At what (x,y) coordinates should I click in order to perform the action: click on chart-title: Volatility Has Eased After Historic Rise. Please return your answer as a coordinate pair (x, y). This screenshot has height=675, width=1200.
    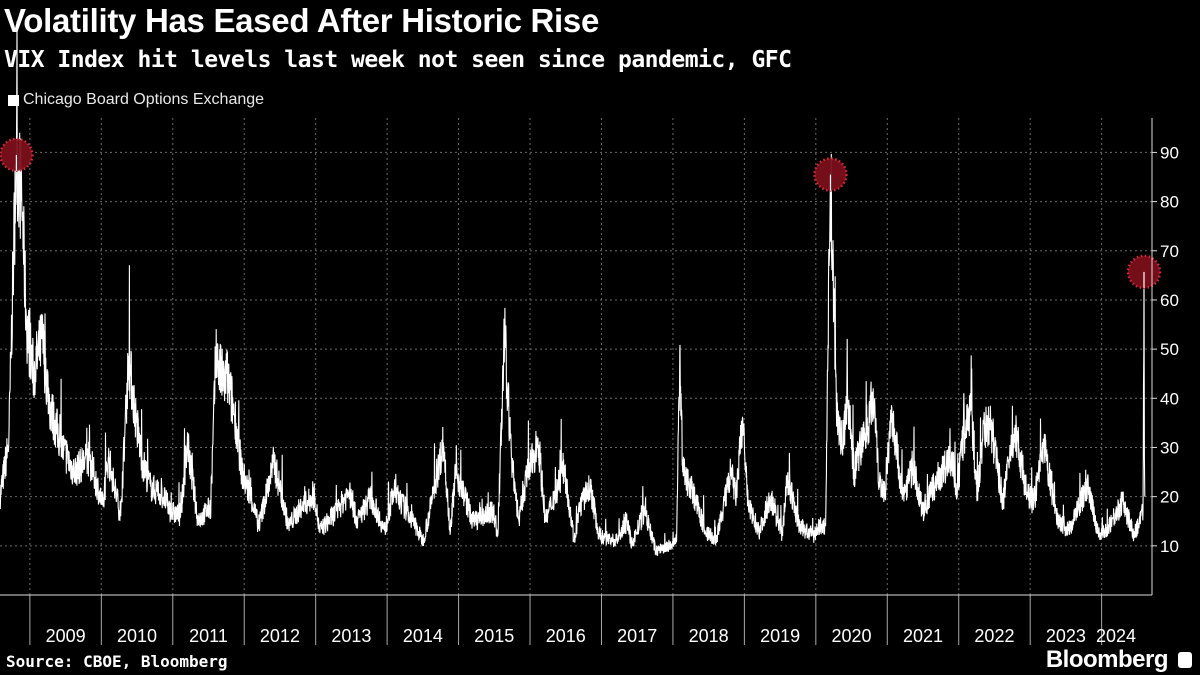
    Looking at the image, I should click on (302, 20).